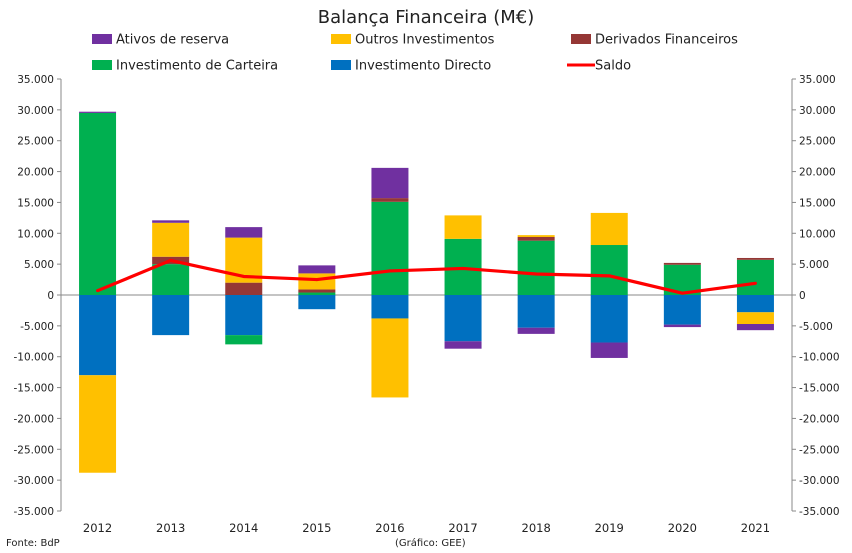 Image resolution: width=852 pixels, height=553 pixels. What do you see at coordinates (35, 234) in the screenshot?
I see `y-tick-label-left: 10.000` at bounding box center [35, 234].